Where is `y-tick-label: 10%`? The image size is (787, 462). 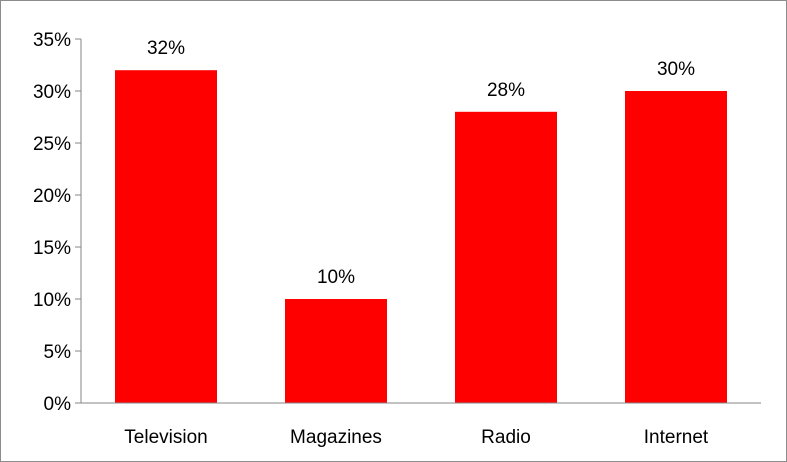 y-tick-label: 10% is located at coordinates (52, 300).